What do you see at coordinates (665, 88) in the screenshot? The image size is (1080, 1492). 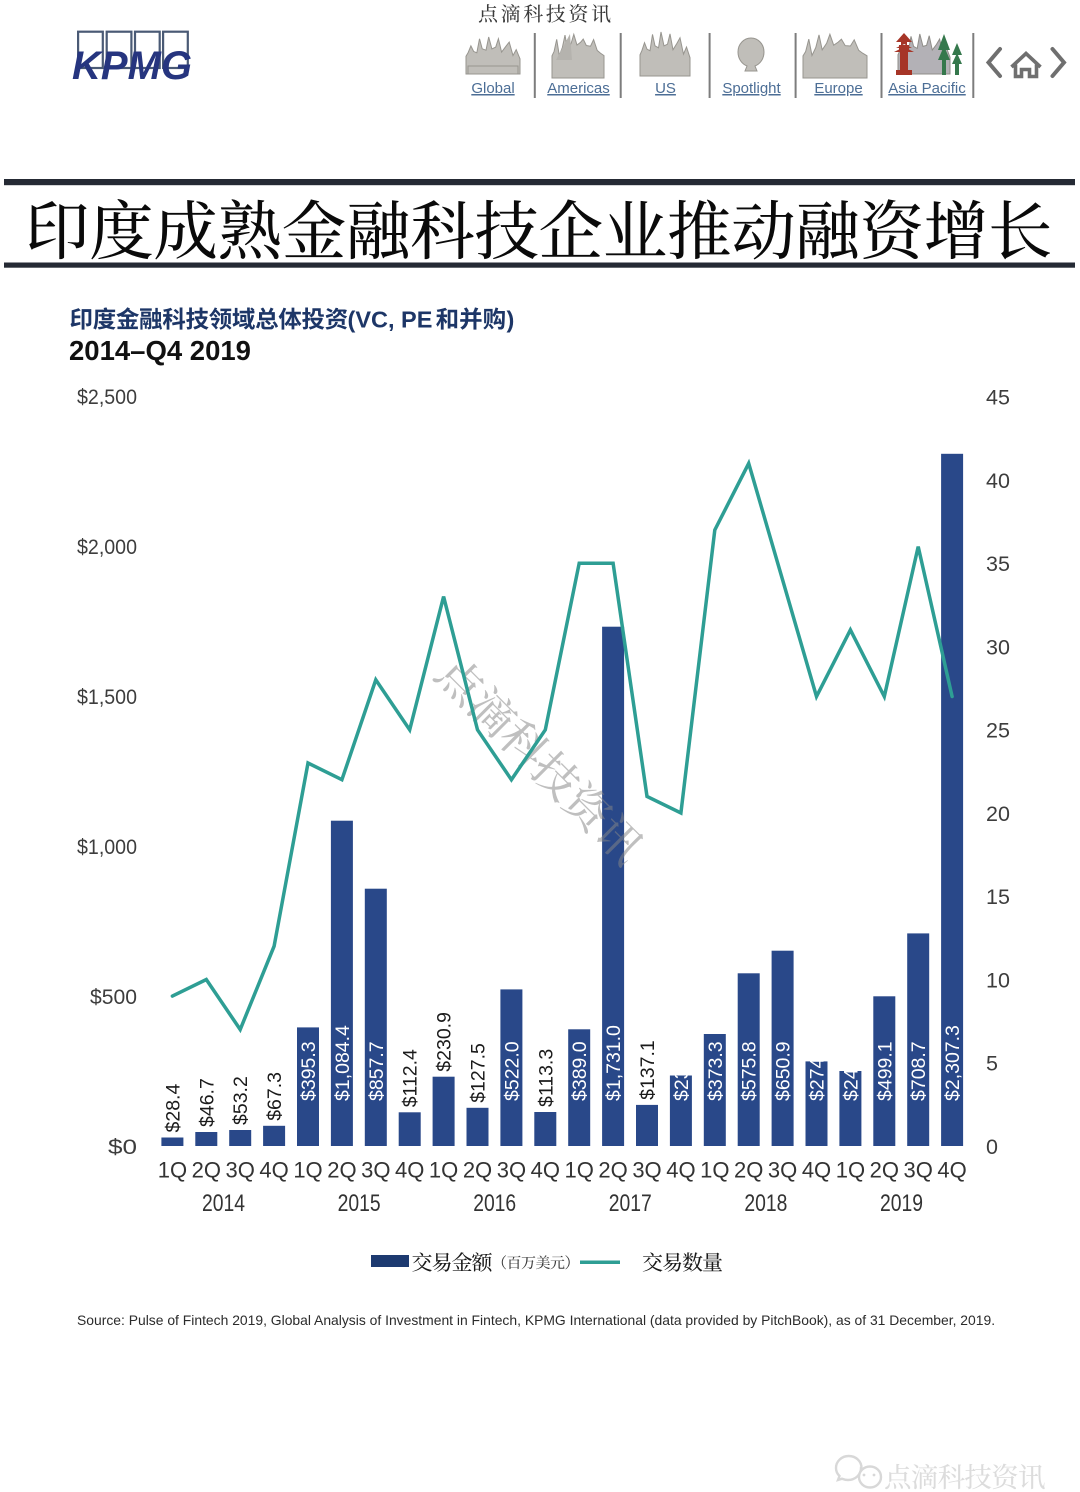 I see `svg-text: US` at bounding box center [665, 88].